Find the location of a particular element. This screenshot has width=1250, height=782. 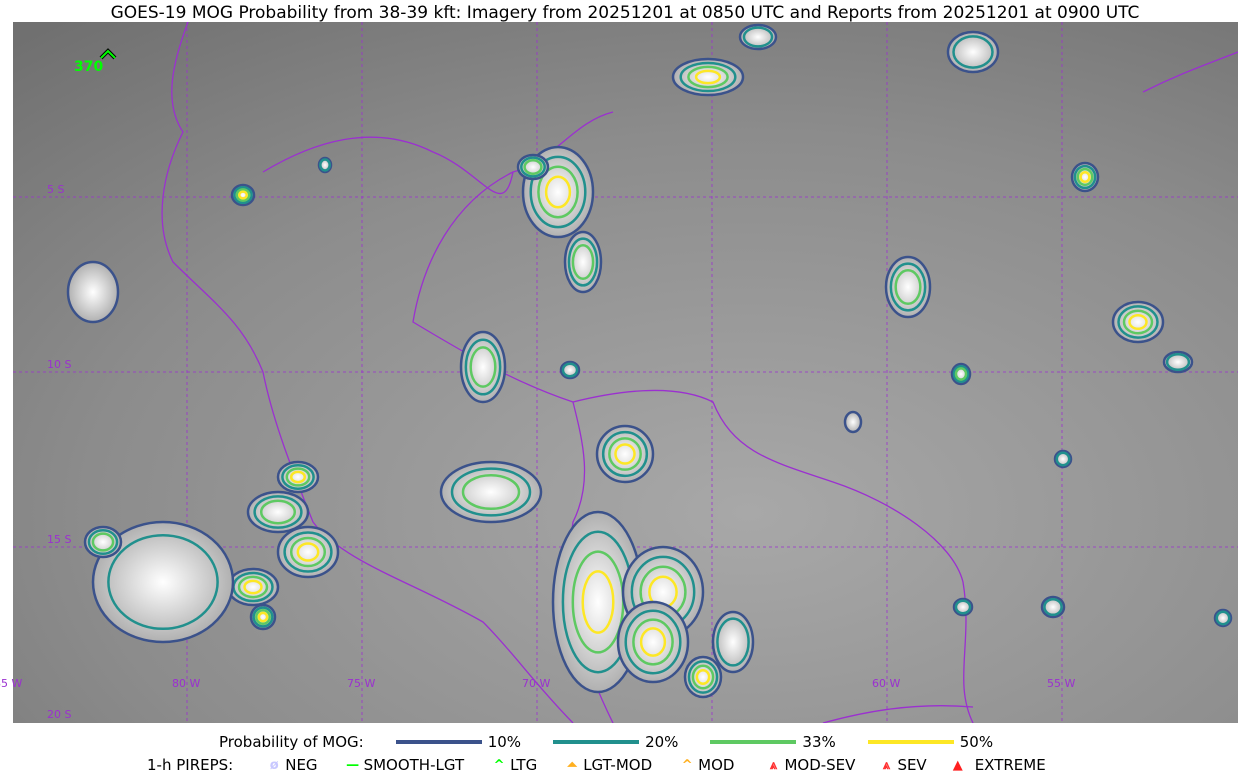

pireps-legend-title: 1-h PIREPS: is located at coordinates (190, 765).